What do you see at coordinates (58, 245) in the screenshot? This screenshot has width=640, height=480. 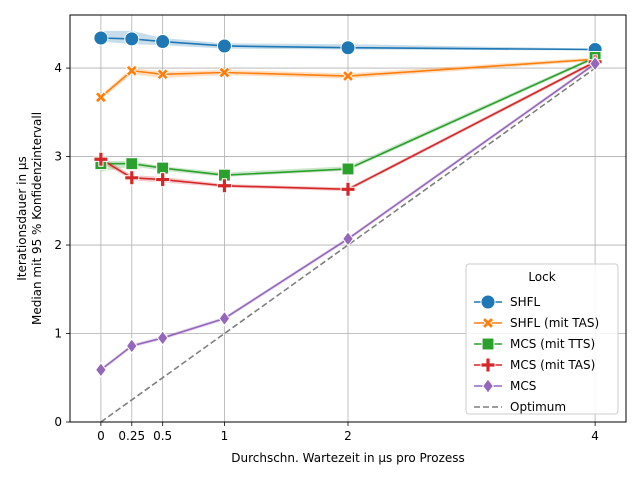 I see `y-tick-label: 2` at bounding box center [58, 245].